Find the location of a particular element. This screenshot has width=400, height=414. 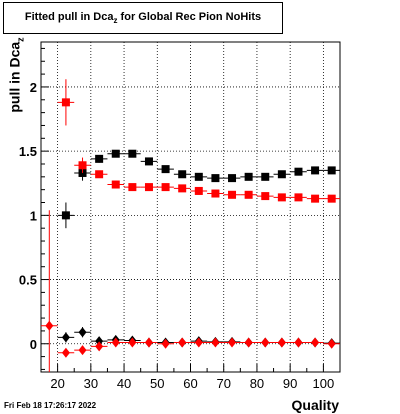

y-tick-label: 1.5 is located at coordinates (28, 151).